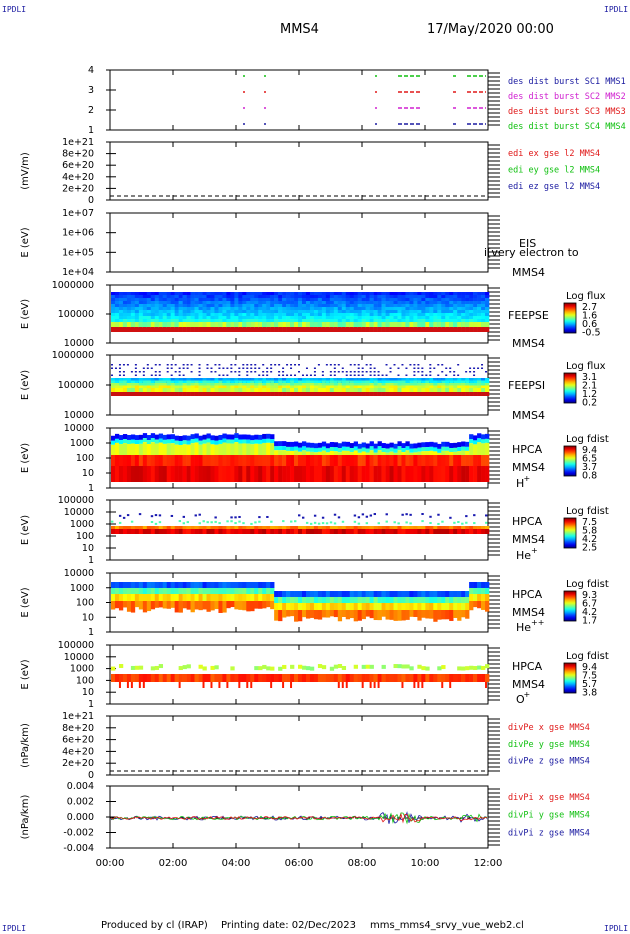  I want to click on header-spacecraft: MMS4, so click(299, 29).